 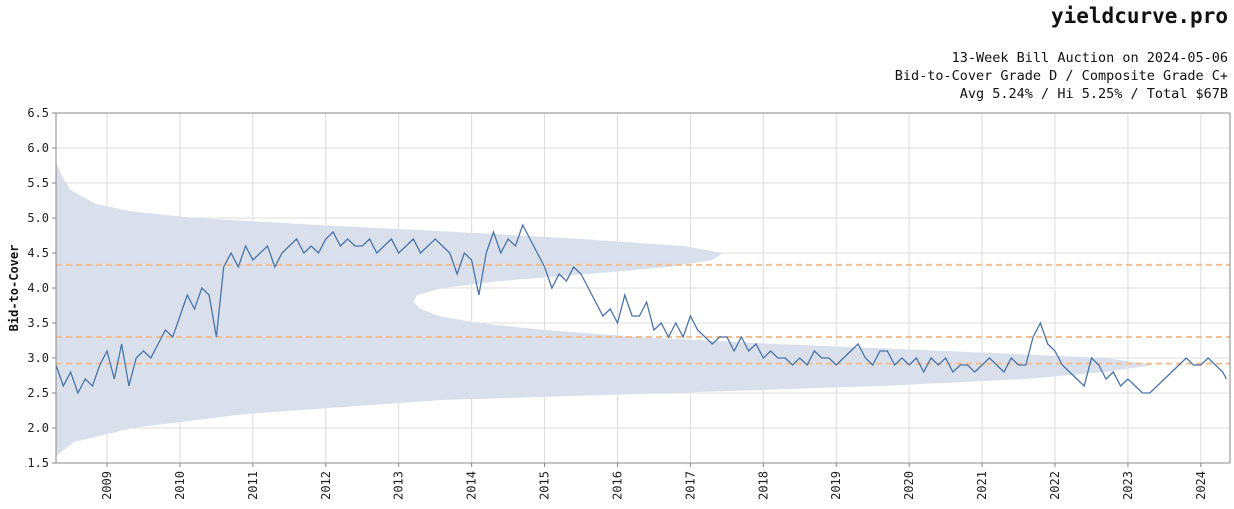 I want to click on y-tick-label: 6.0, so click(x=38, y=148).